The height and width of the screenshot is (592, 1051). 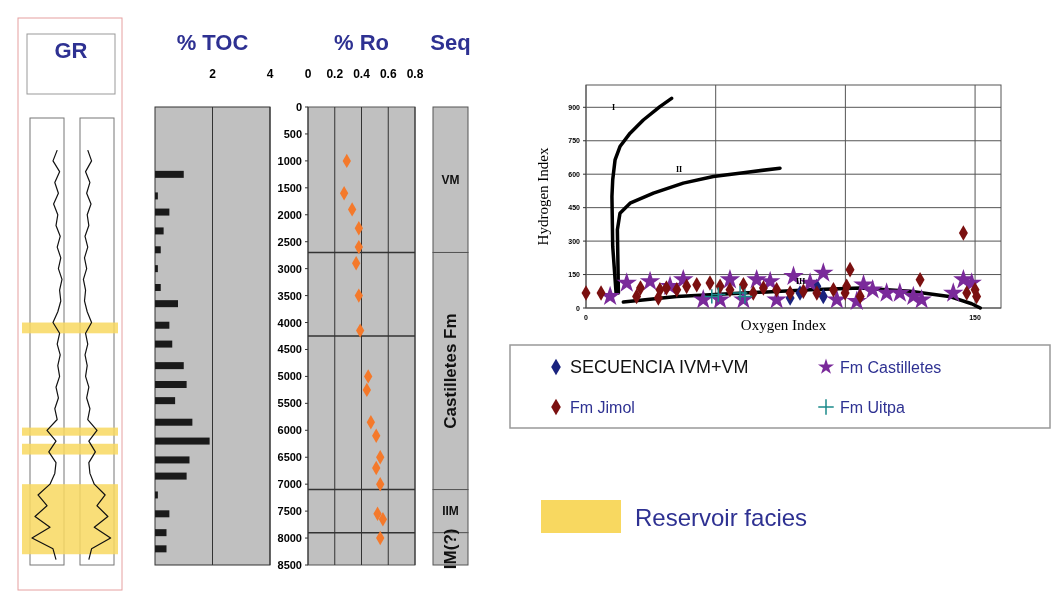 What do you see at coordinates (289, 457) in the screenshot?
I see `y-tick-label: 6500` at bounding box center [289, 457].